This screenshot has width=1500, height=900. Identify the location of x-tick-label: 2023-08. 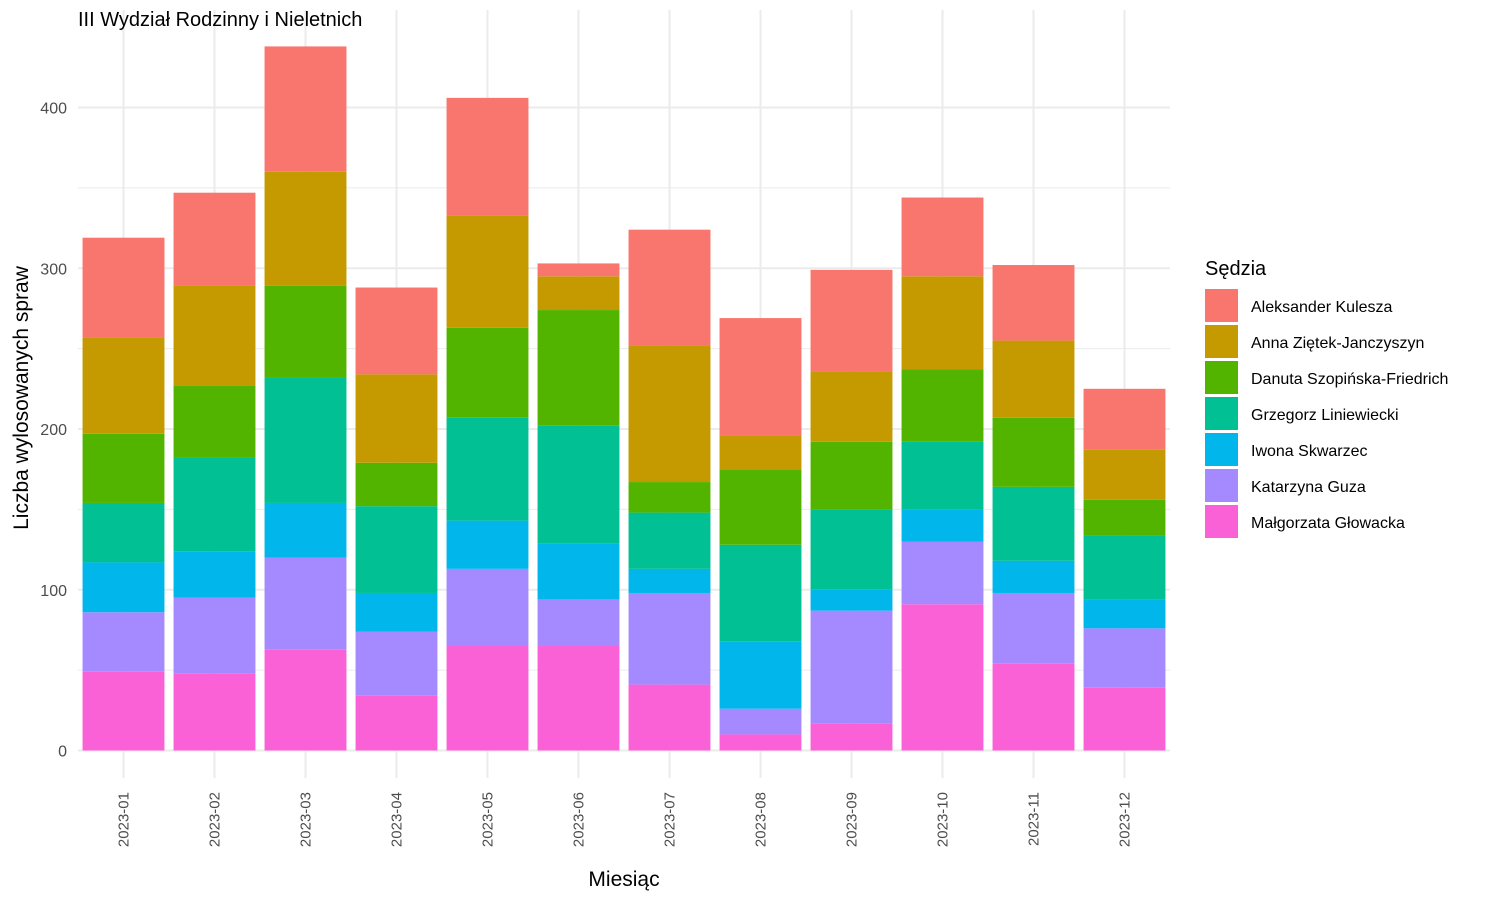
(761, 819).